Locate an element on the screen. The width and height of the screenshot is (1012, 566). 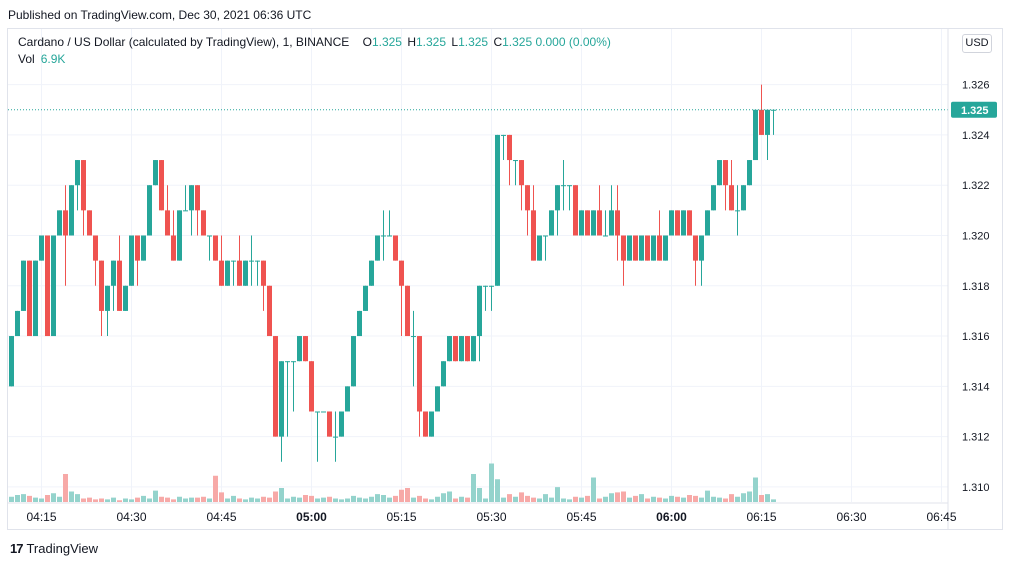
tradingview-logo-icon: 17 is located at coordinates (17, 548).